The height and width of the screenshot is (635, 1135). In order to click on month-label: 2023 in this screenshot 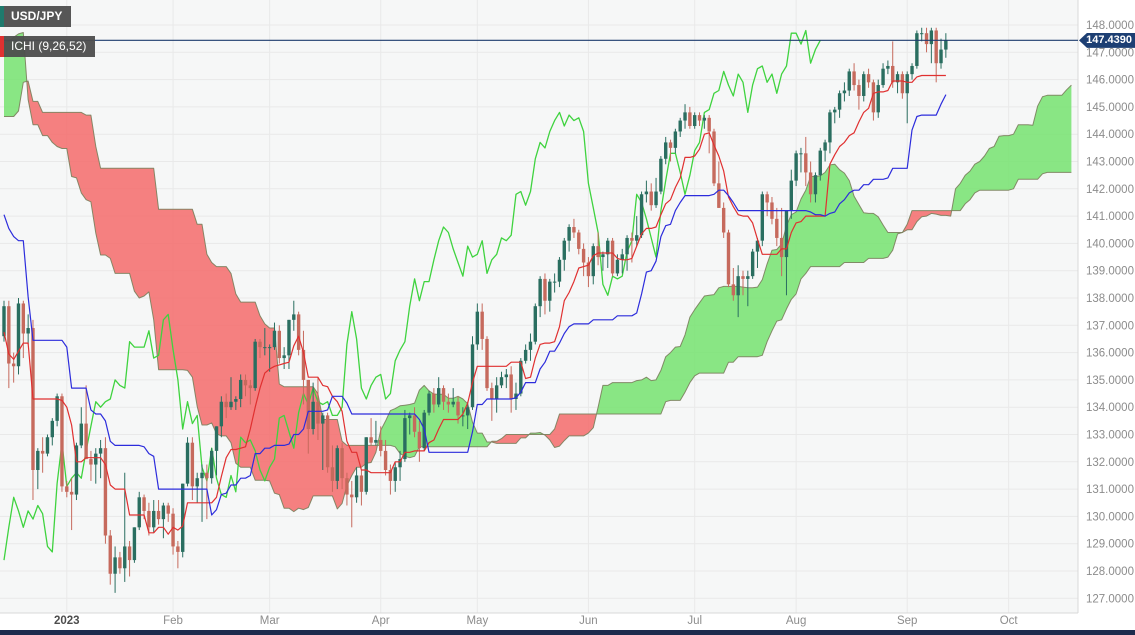, I will do `click(67, 621)`.